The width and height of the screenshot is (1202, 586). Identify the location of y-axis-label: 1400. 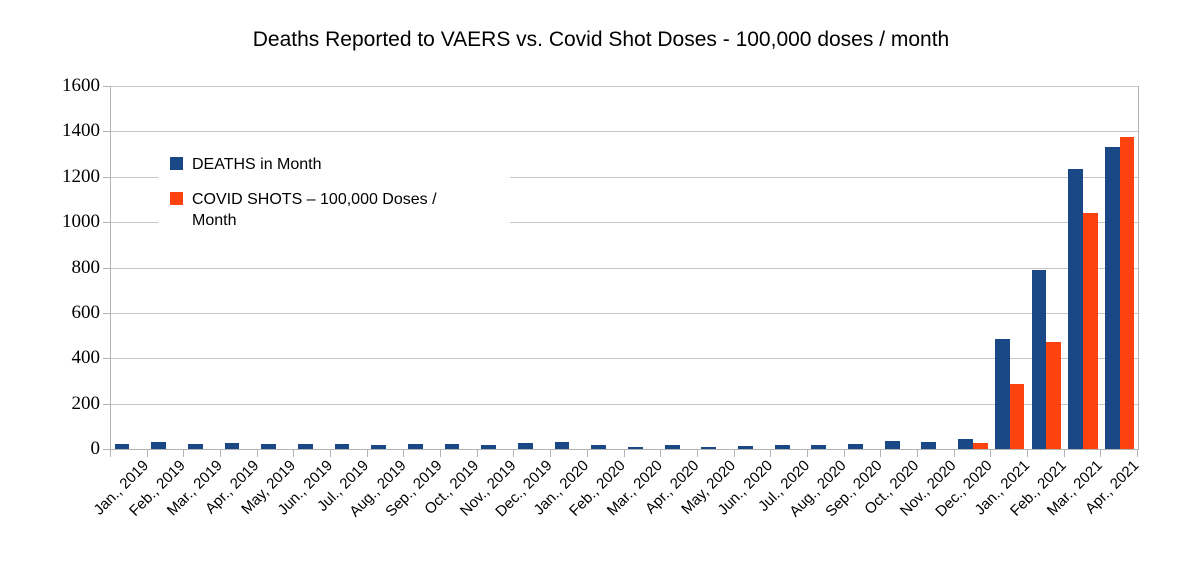
(81, 131).